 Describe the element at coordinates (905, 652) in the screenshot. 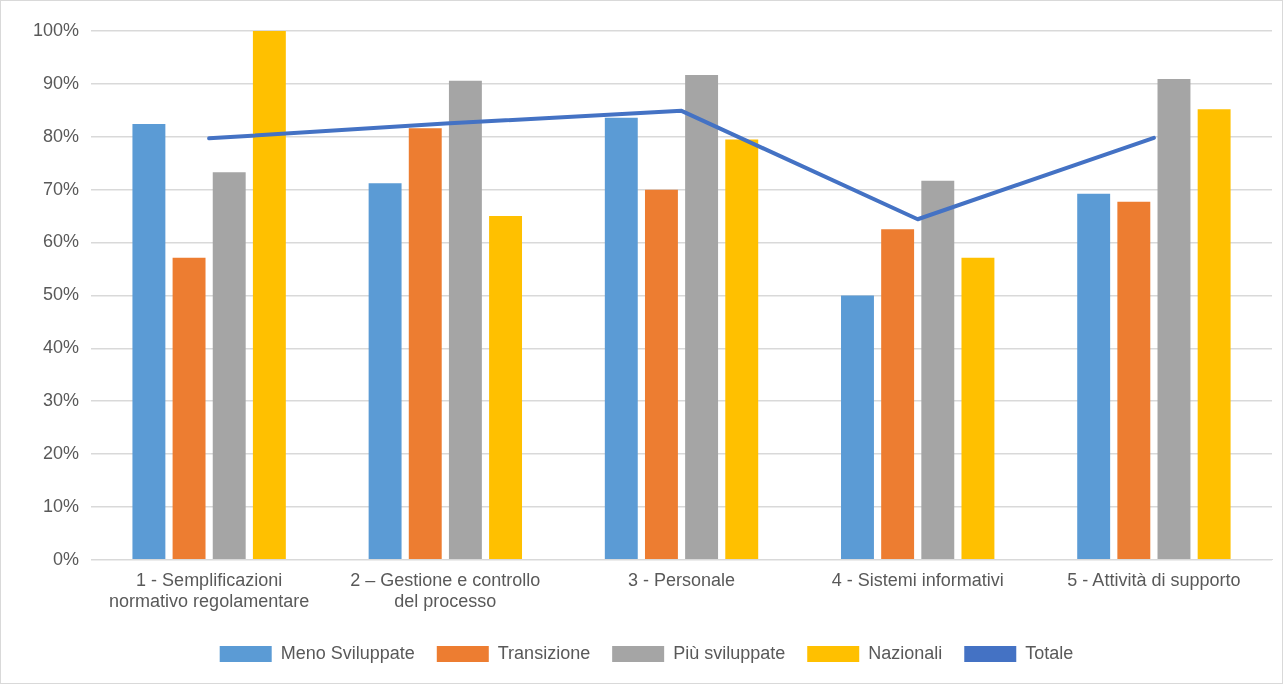

I see `legend-label: Nazionali` at that location.